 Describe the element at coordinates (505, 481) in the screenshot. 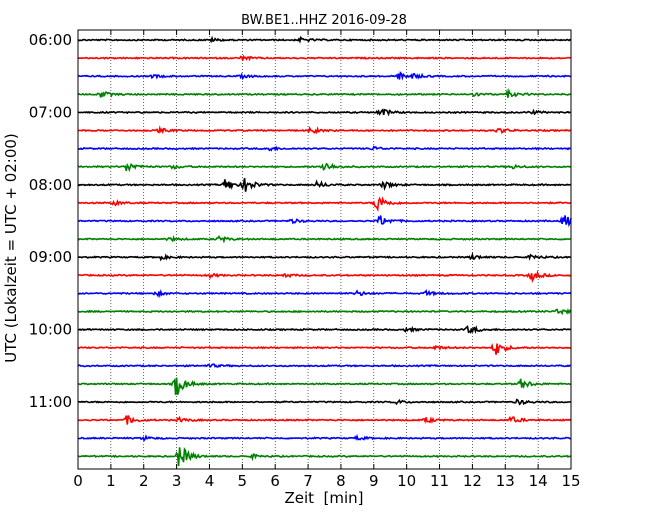

I see `x-tick-label: 13` at that location.